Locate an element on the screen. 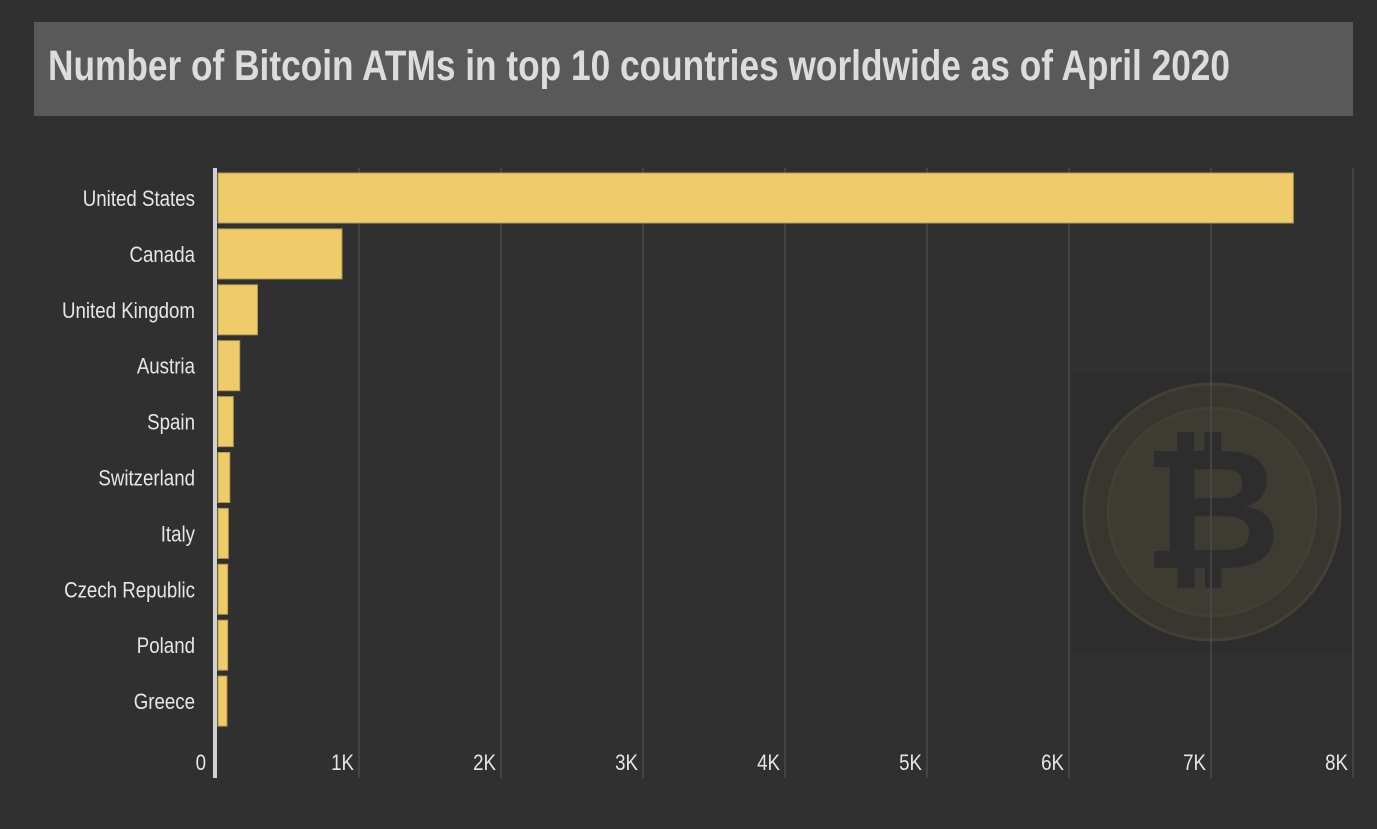 The width and height of the screenshot is (1377, 829). bitcoin-logo-icon: ₿ is located at coordinates (1212, 513).